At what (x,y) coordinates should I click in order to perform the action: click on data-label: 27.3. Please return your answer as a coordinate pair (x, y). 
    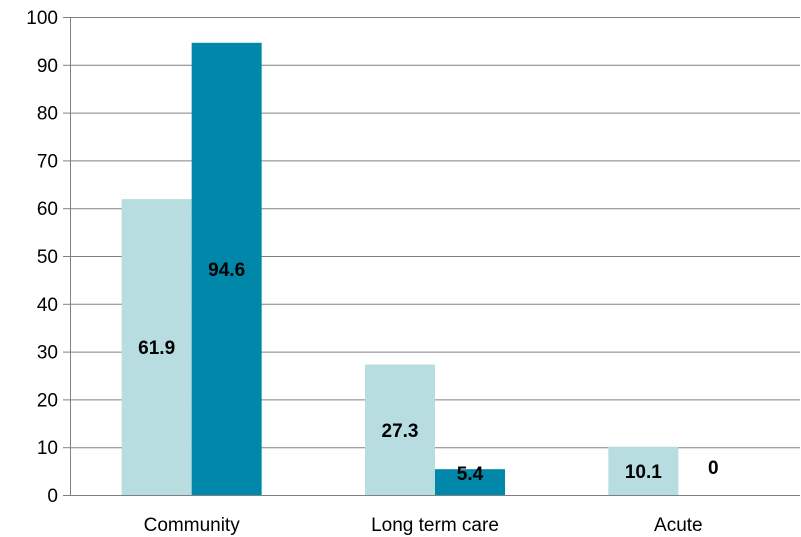
    Looking at the image, I should click on (400, 431).